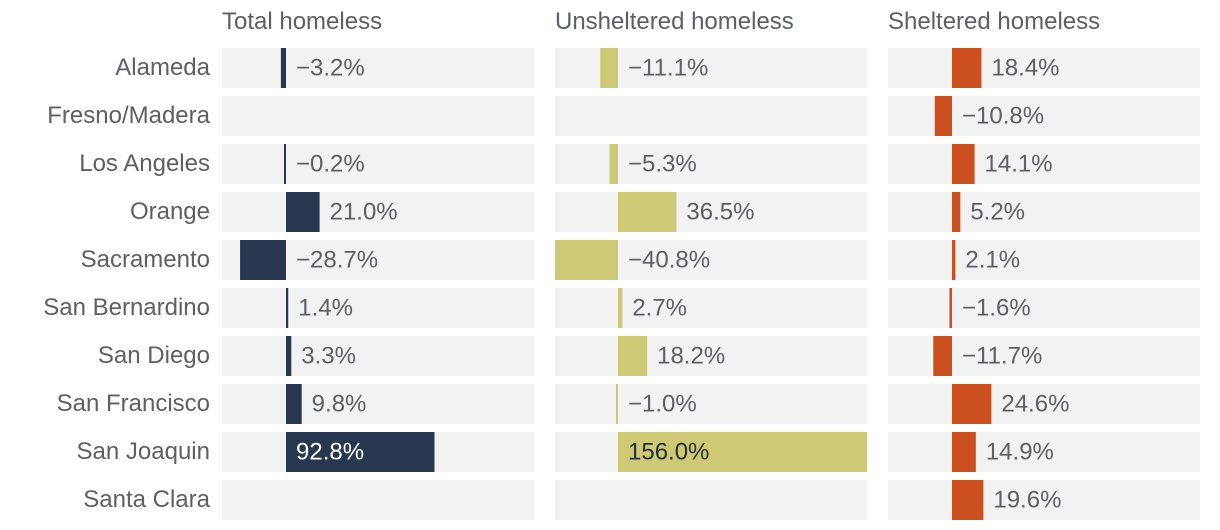  Describe the element at coordinates (967, 68) in the screenshot. I see `bar-sheltered-homeless-alameda` at that location.